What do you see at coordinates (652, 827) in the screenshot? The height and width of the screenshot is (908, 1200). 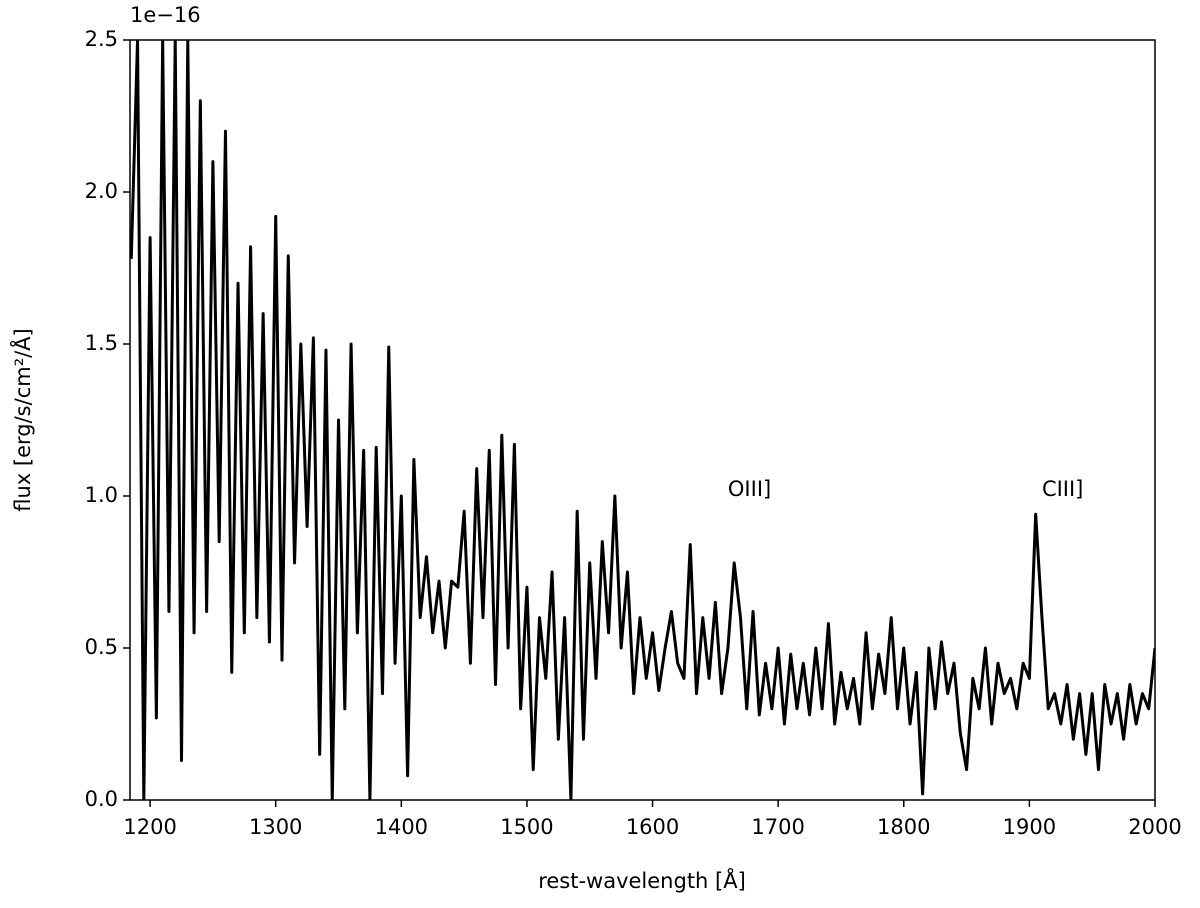 I see `x-tick-label: 1600` at bounding box center [652, 827].